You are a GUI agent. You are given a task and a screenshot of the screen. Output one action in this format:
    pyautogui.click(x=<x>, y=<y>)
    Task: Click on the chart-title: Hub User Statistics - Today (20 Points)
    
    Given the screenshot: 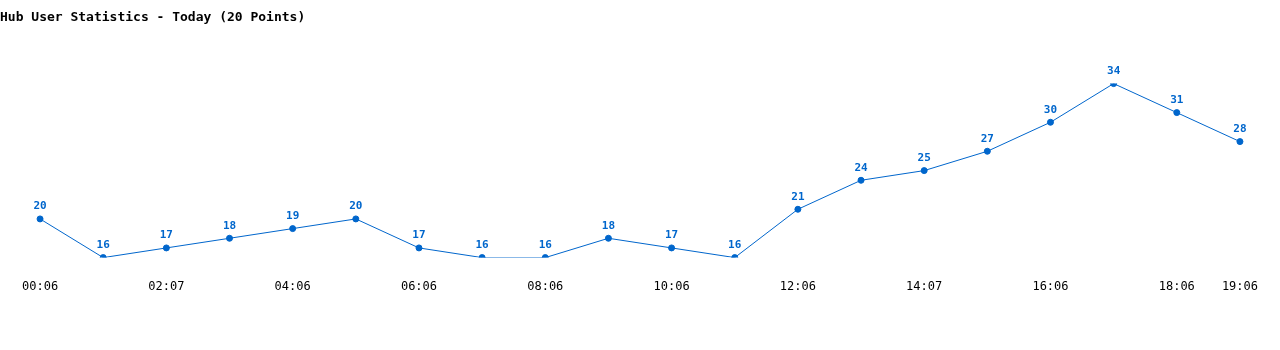 What is the action you would take?
    pyautogui.click(x=153, y=17)
    